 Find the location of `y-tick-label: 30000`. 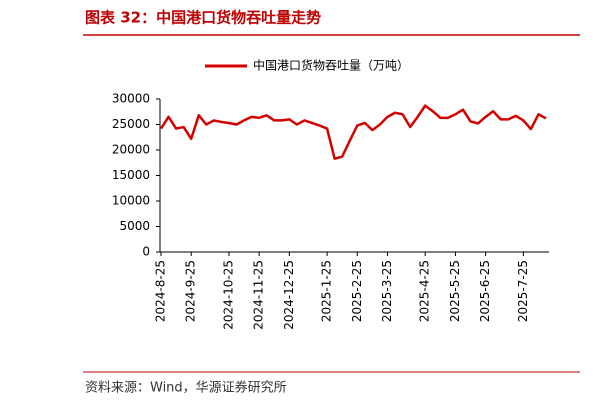

y-tick-label: 30000 is located at coordinates (131, 99).